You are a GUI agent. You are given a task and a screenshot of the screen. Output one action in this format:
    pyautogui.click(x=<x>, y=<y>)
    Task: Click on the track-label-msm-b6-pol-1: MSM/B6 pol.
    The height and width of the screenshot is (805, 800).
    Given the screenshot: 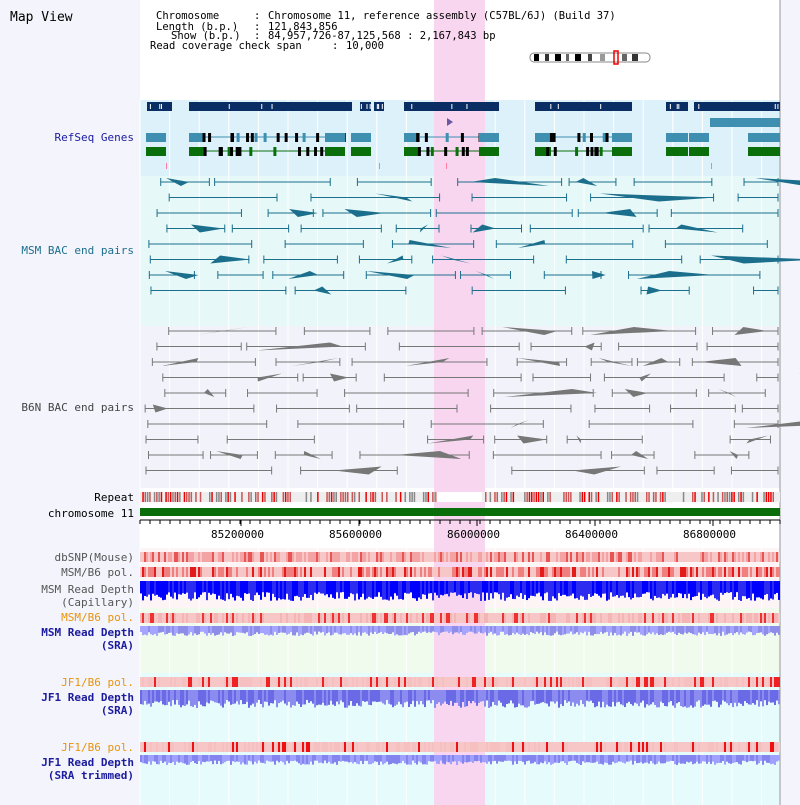 What is the action you would take?
    pyautogui.click(x=97, y=572)
    